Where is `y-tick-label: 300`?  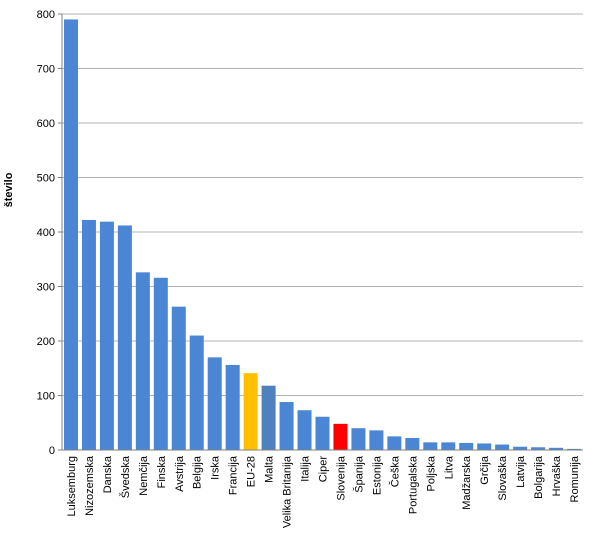
y-tick-label: 300 is located at coordinates (46, 288).